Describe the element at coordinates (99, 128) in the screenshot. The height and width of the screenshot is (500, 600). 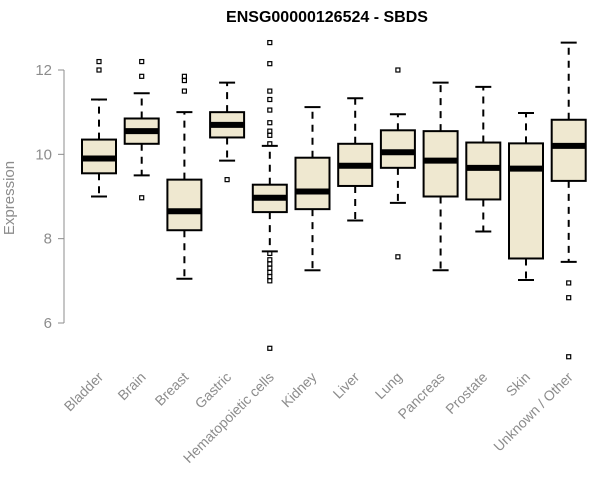
I see `box-bladder` at that location.